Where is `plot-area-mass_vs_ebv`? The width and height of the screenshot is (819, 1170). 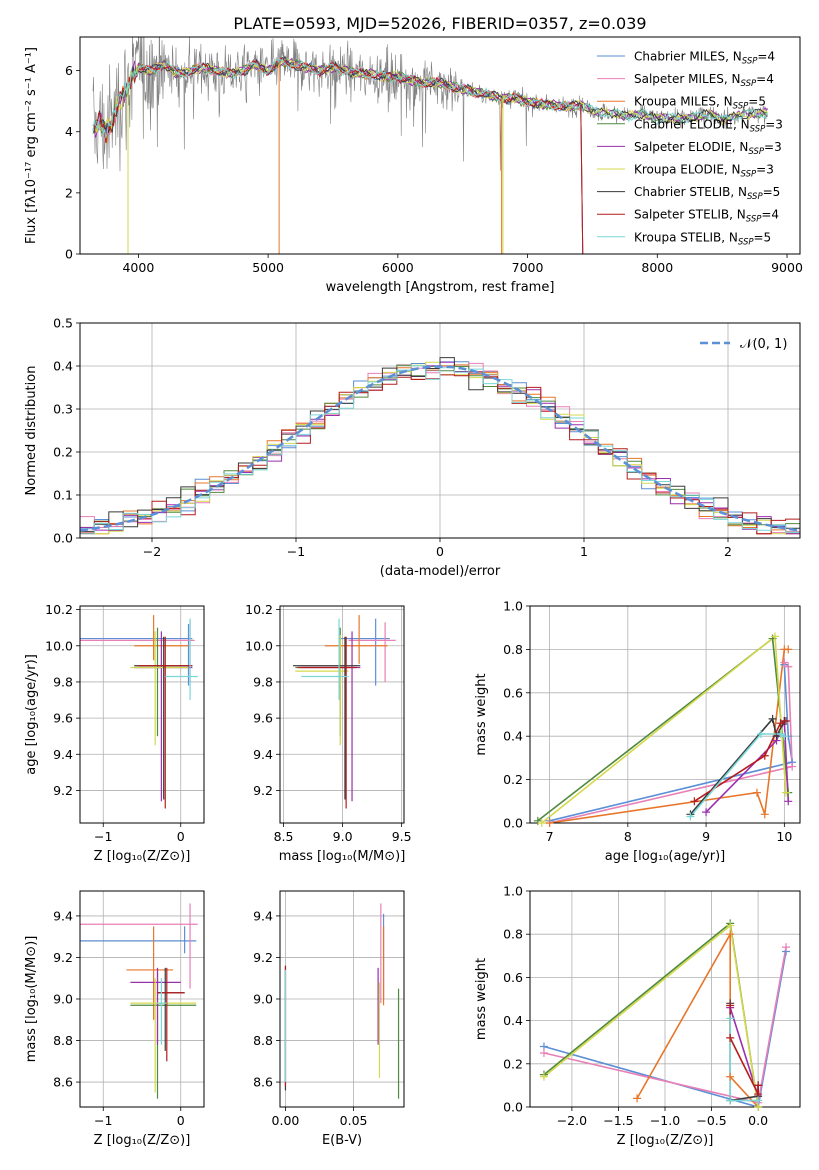 plot-area-mass_vs_ebv is located at coordinates (342, 1001).